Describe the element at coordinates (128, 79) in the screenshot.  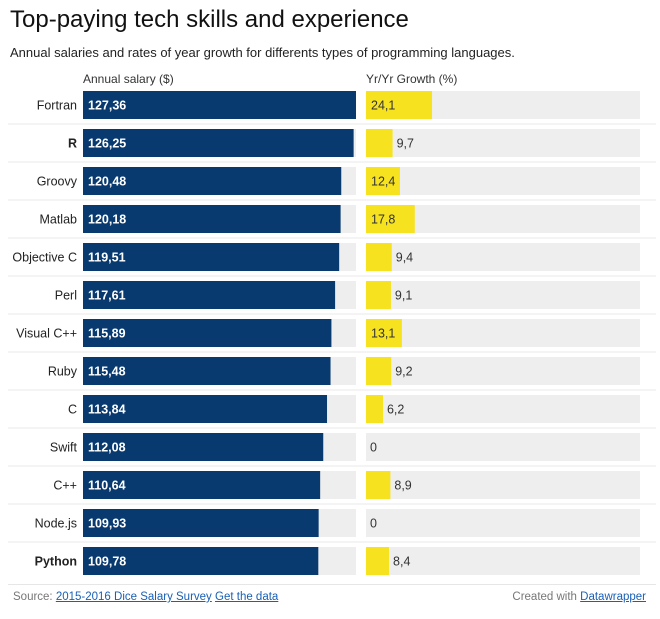
I see `salary-column-header: Annual salary ($)` at that location.